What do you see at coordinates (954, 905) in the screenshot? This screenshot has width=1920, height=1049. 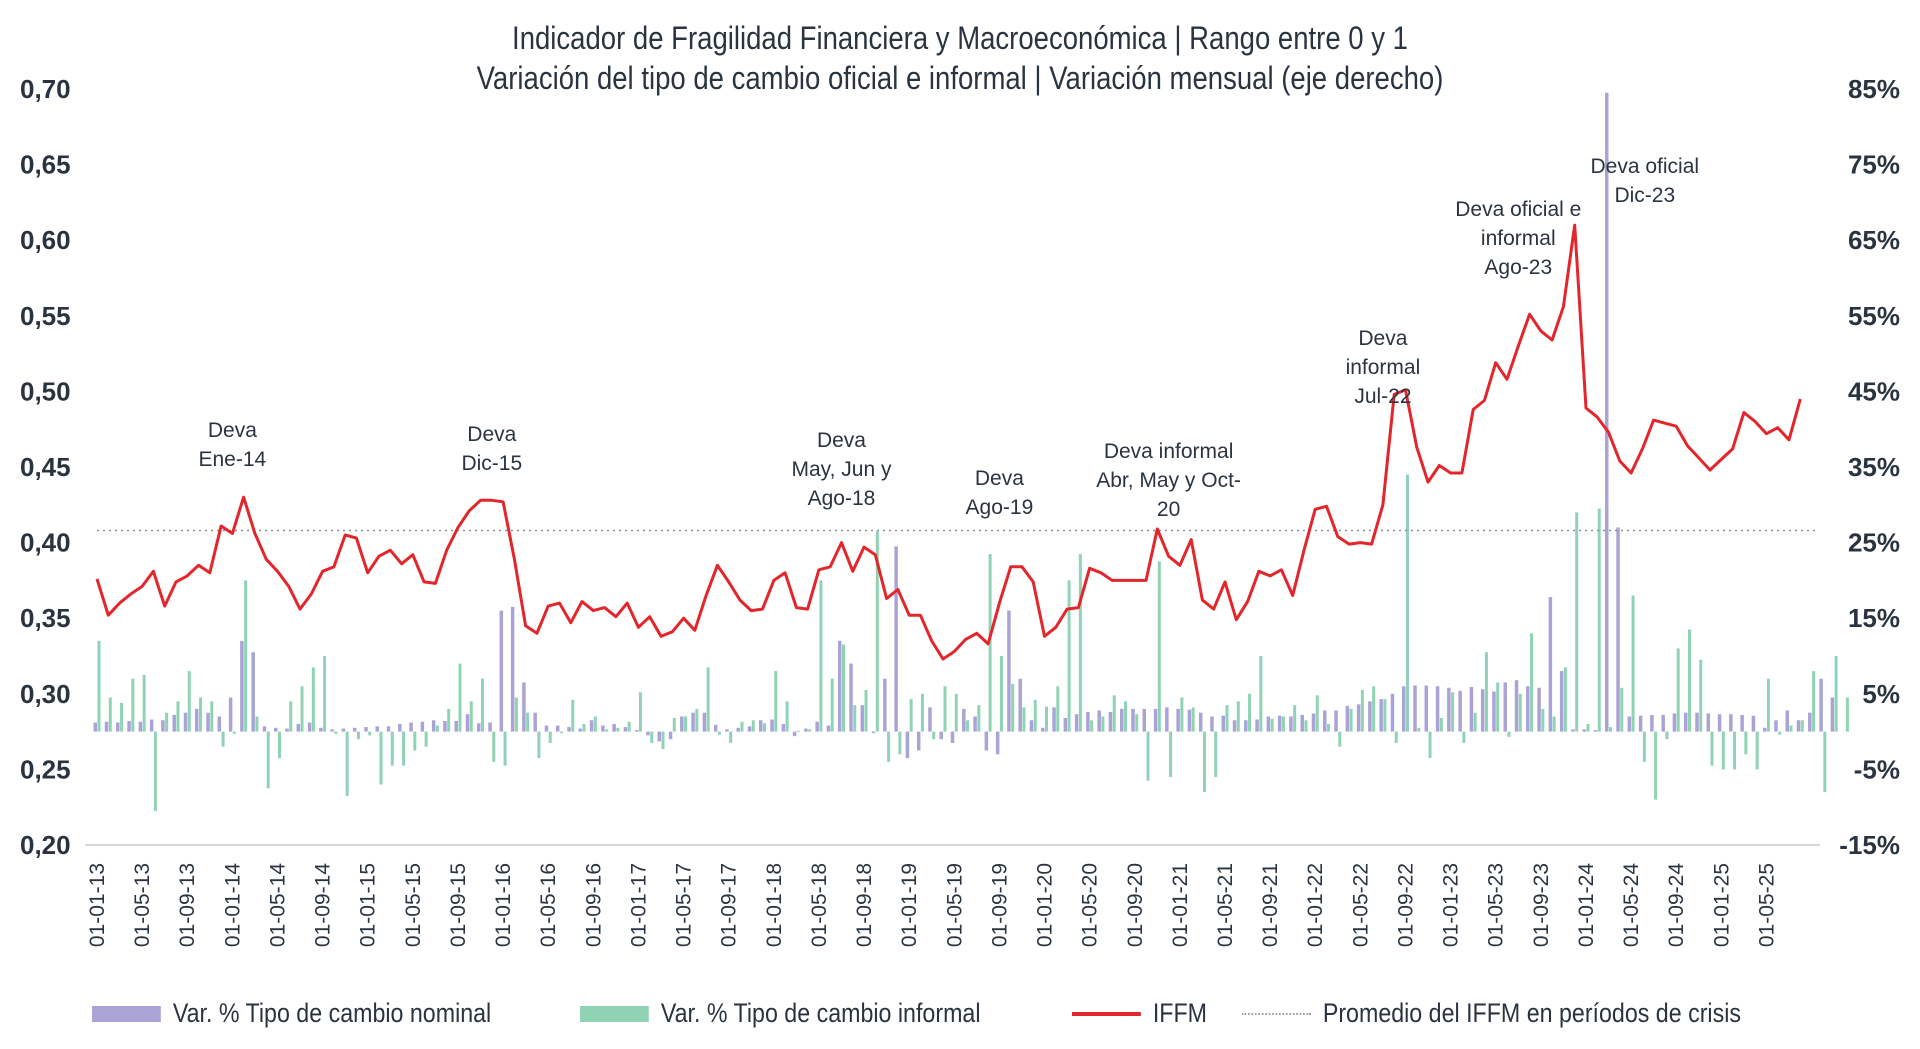 I see `x-tick-label: 01-05-19` at bounding box center [954, 905].